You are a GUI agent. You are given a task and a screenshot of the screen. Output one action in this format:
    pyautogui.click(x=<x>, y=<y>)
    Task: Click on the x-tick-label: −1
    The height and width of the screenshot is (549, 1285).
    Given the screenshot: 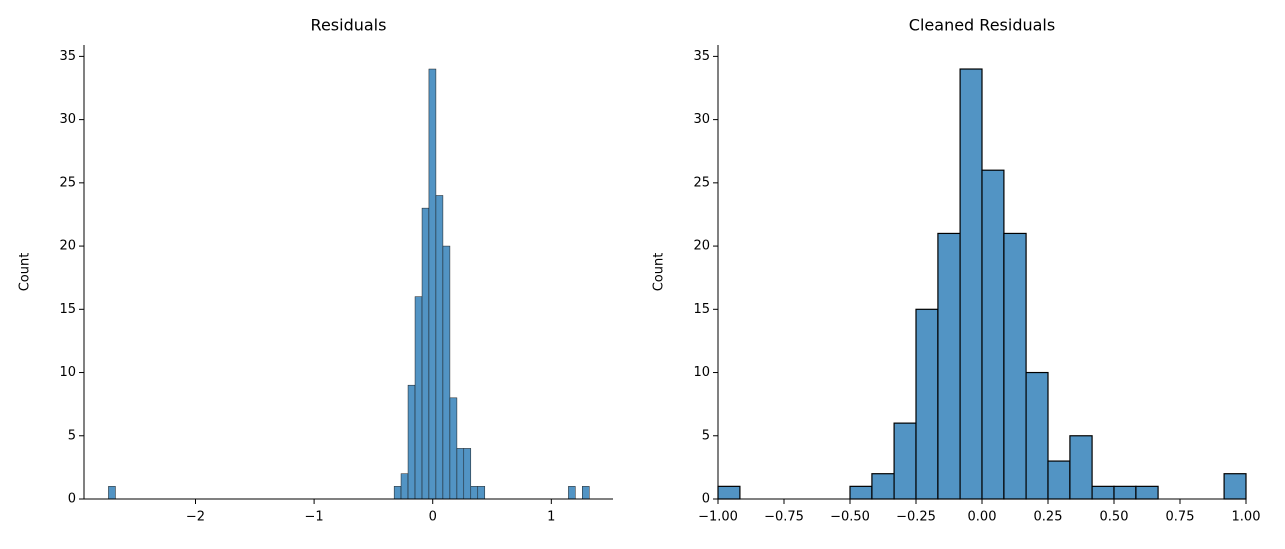 What is the action you would take?
    pyautogui.click(x=314, y=517)
    